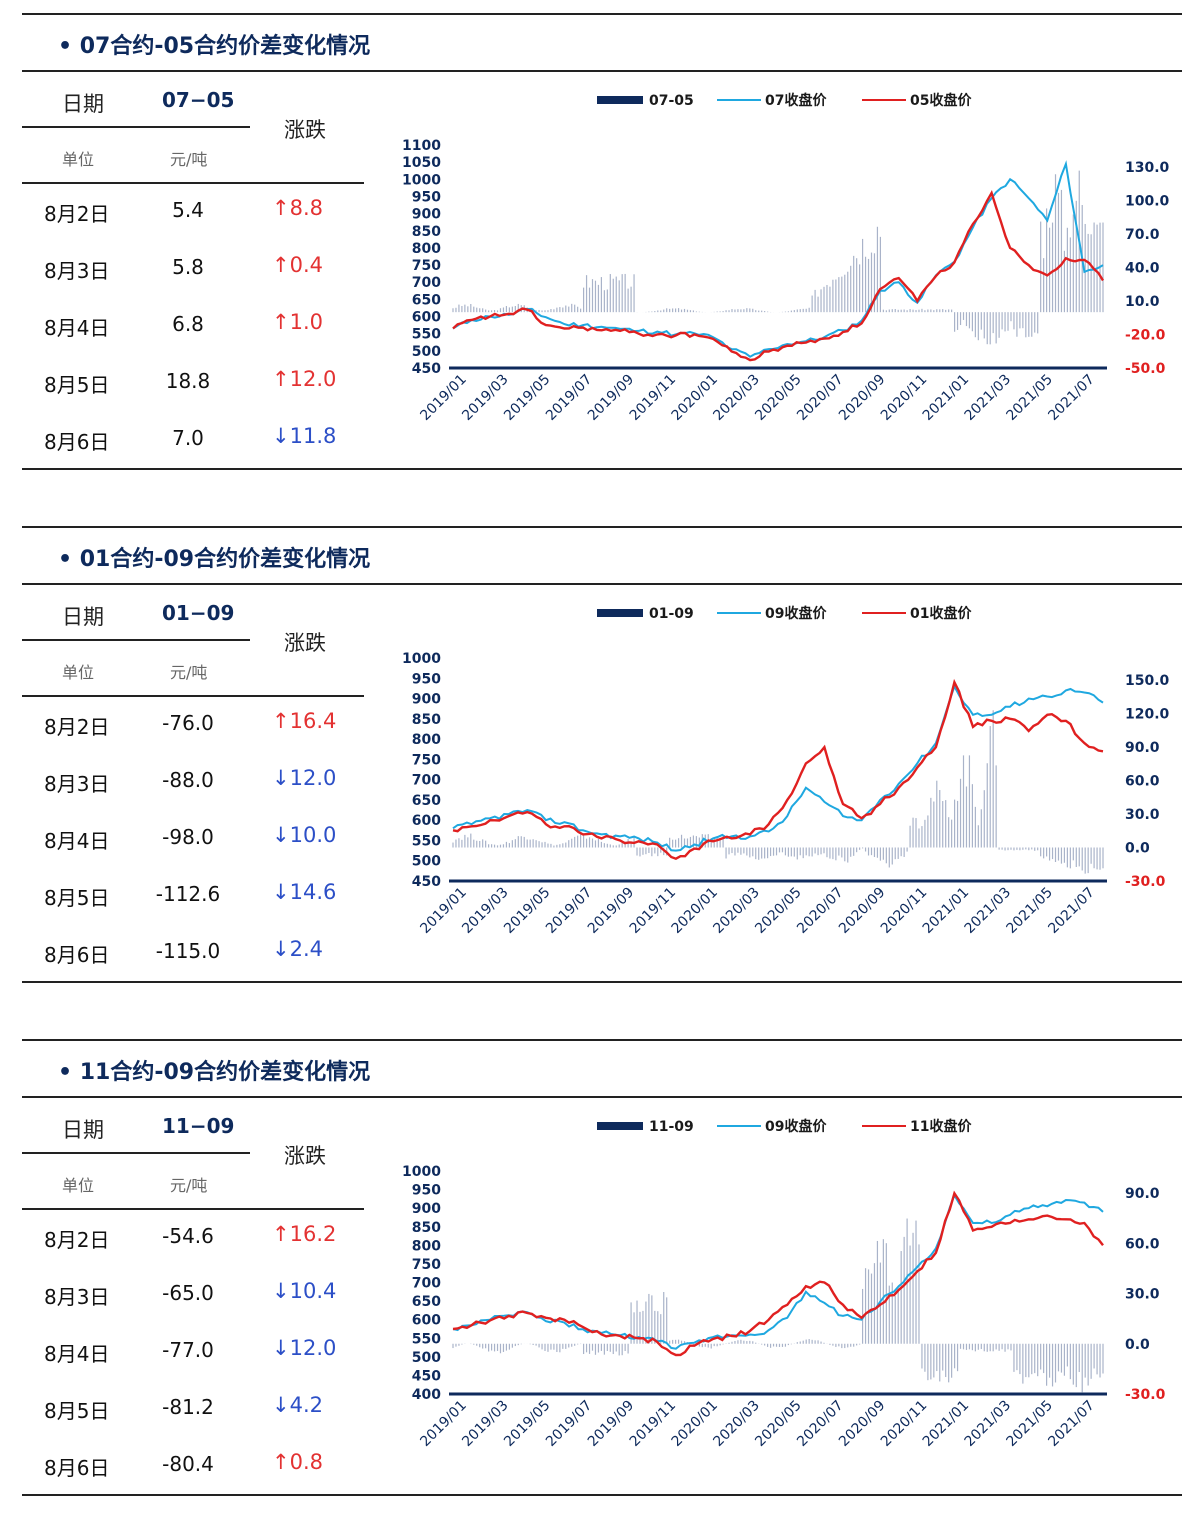 This screenshot has height=1513, width=1200. I want to click on right-axis-tick-label: 90.0, so click(1142, 748).